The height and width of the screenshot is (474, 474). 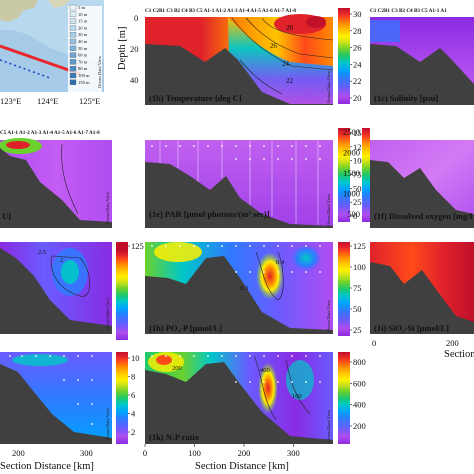 What do you see at coordinates (239, 195) in the screenshot?
I see `seabed-1e` at bounding box center [239, 195].